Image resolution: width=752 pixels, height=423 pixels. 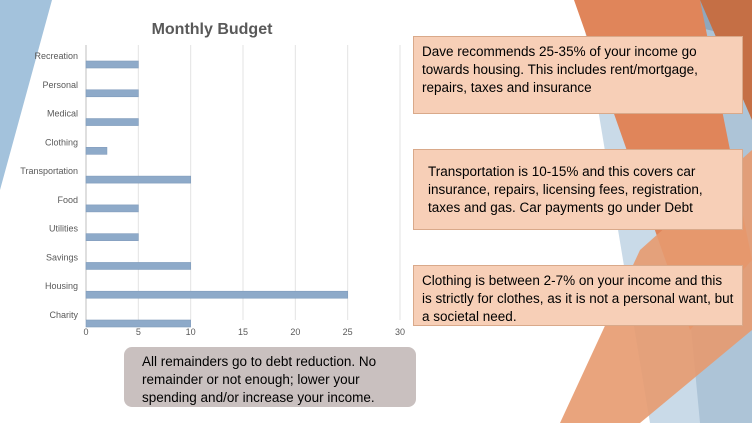 I want to click on chart-category-label: Clothing, so click(x=61, y=142).